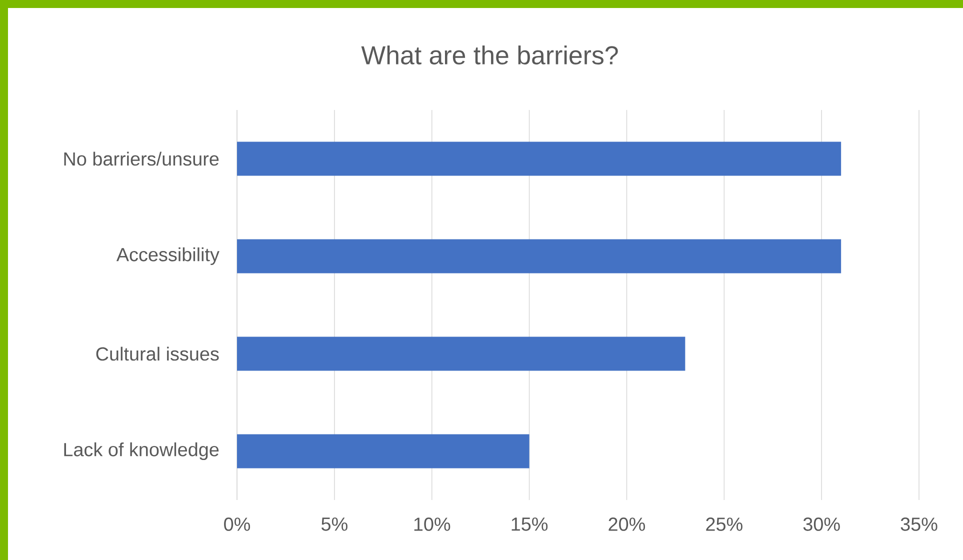 The width and height of the screenshot is (963, 560). What do you see at coordinates (157, 353) in the screenshot?
I see `y-tick-label: Cultural issues` at bounding box center [157, 353].